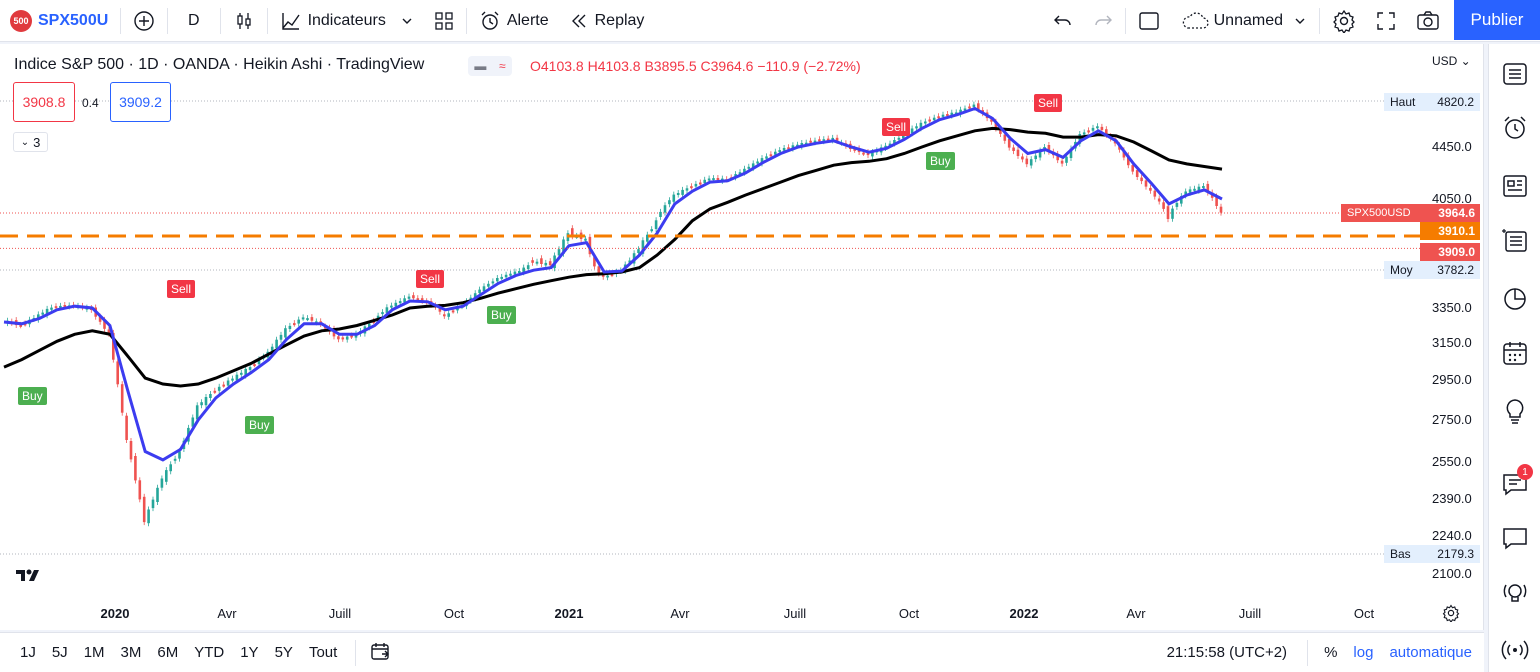  I want to click on ideas-button, so click(1515, 411).